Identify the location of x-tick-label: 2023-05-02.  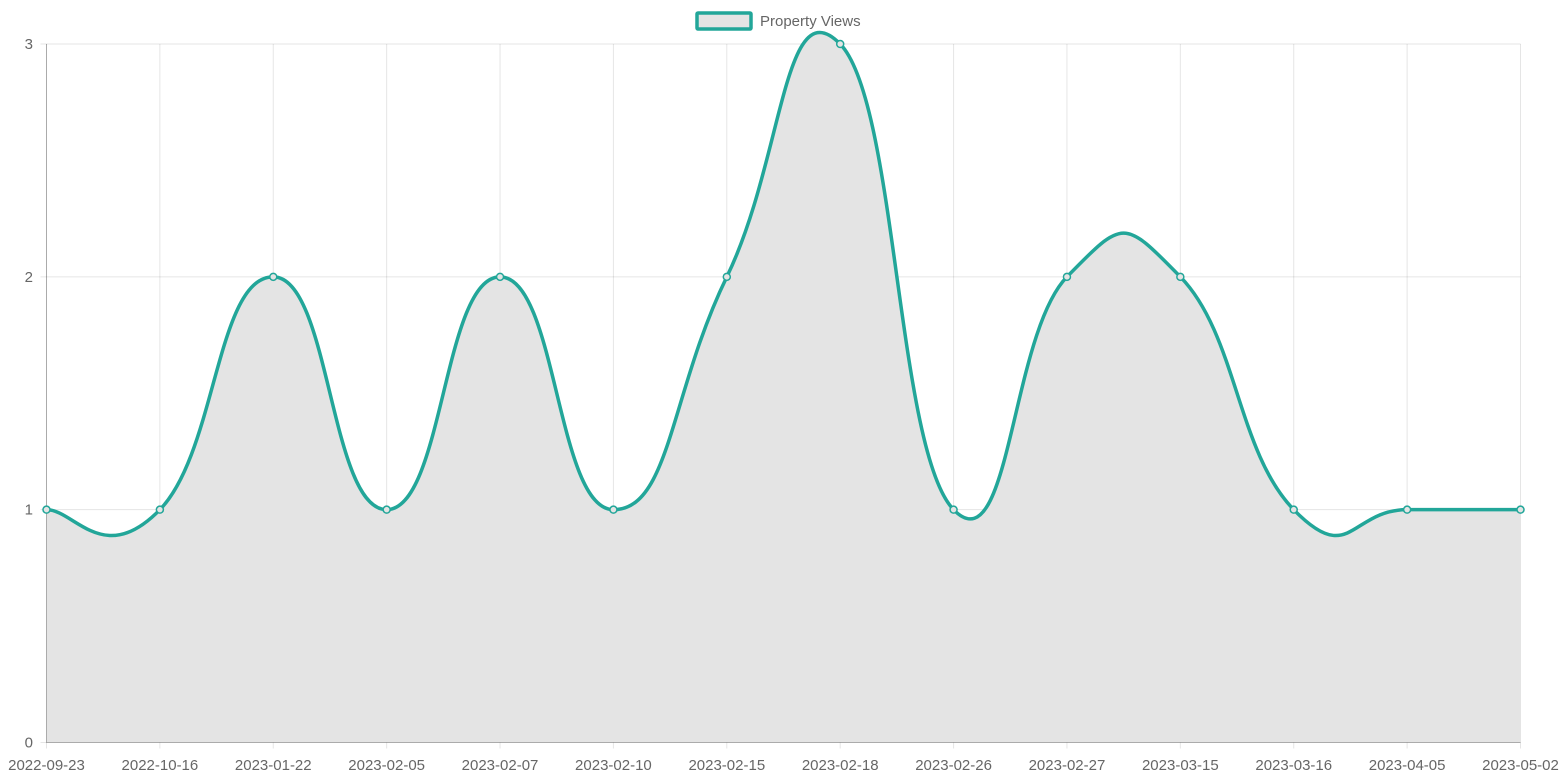
(1520, 765).